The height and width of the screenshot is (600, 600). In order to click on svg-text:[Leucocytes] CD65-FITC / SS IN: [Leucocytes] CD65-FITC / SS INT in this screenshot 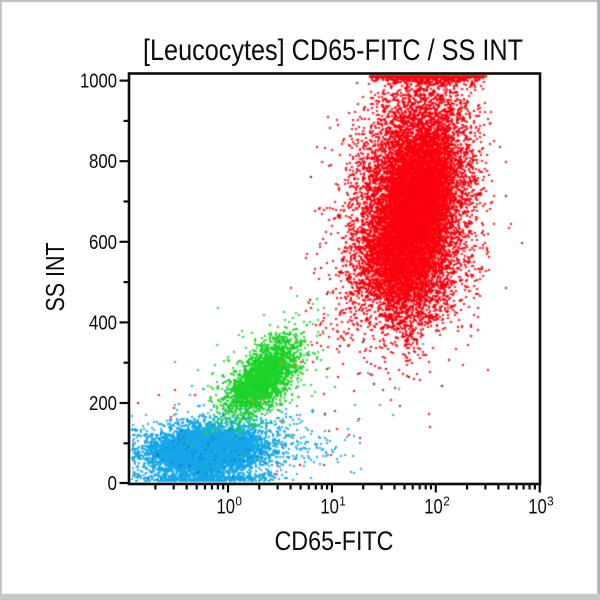, I will do `click(333, 50)`.